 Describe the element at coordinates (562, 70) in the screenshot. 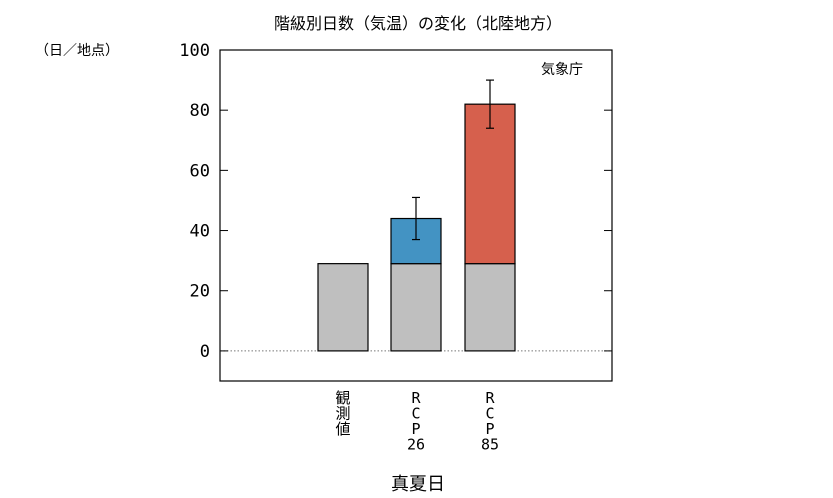

I see `source-label: 気象庁` at that location.